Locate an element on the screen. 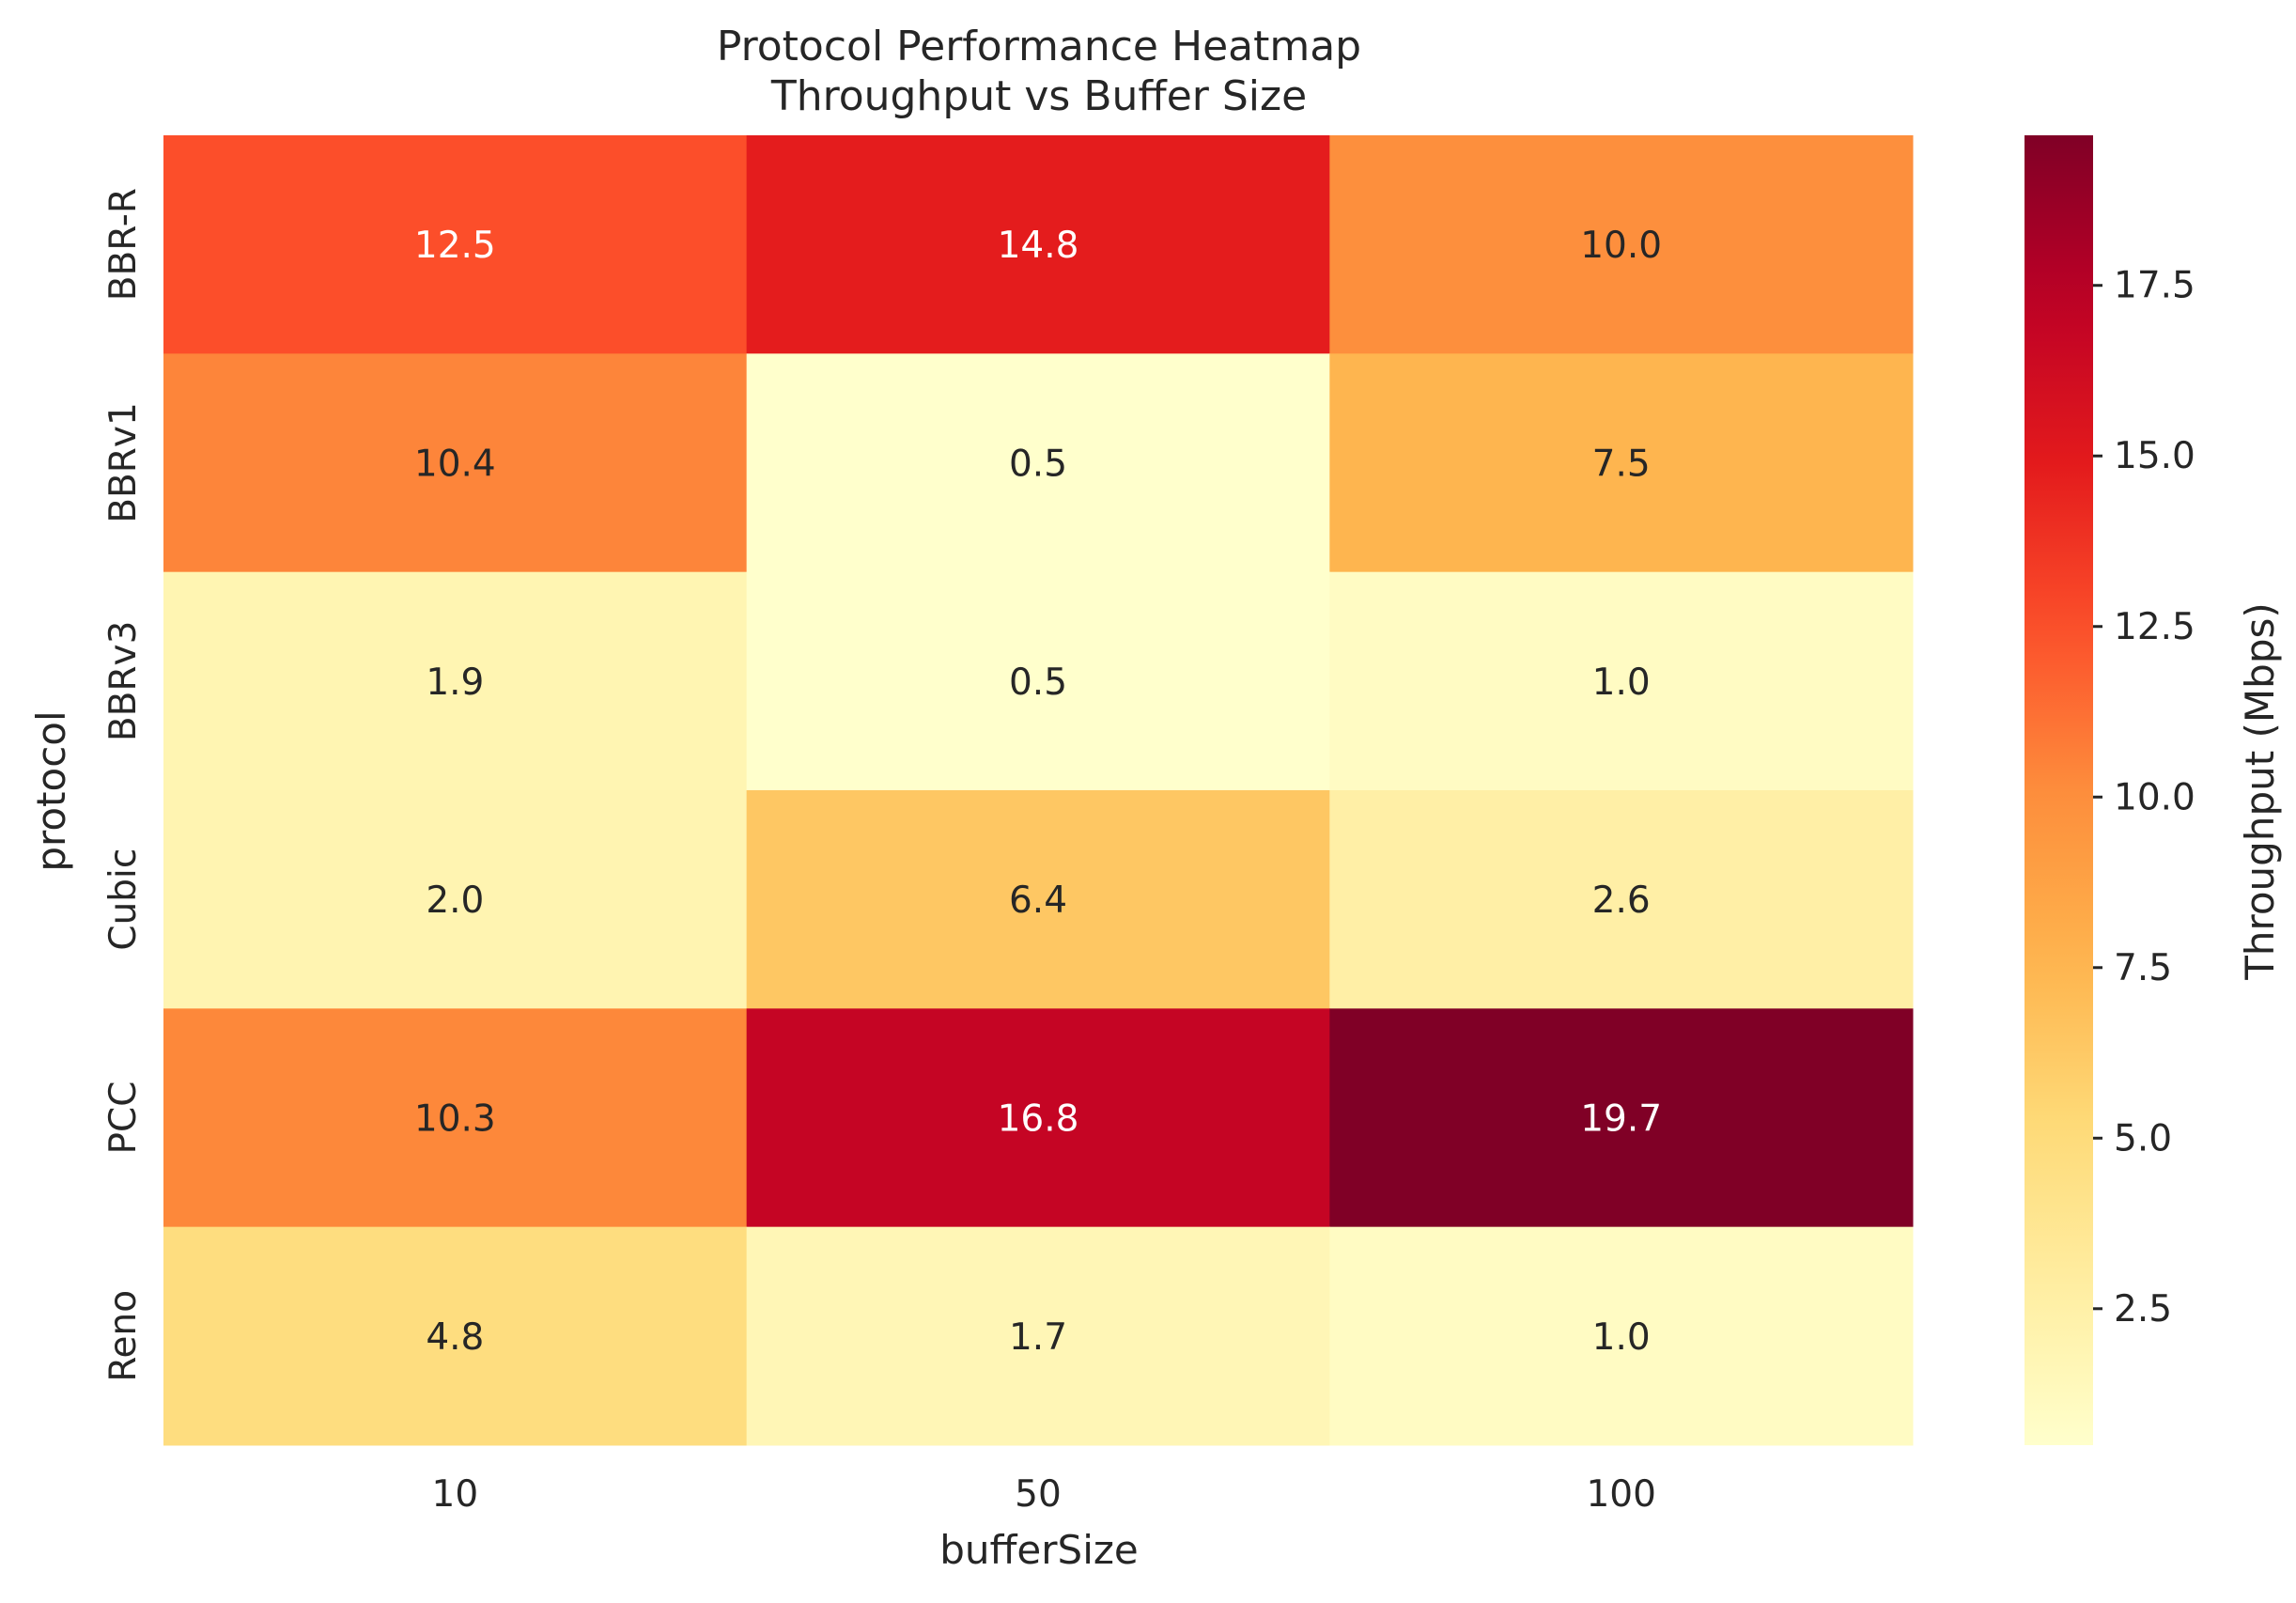 The height and width of the screenshot is (1603, 2296). cell-value-label: 1.9 is located at coordinates (455, 682).